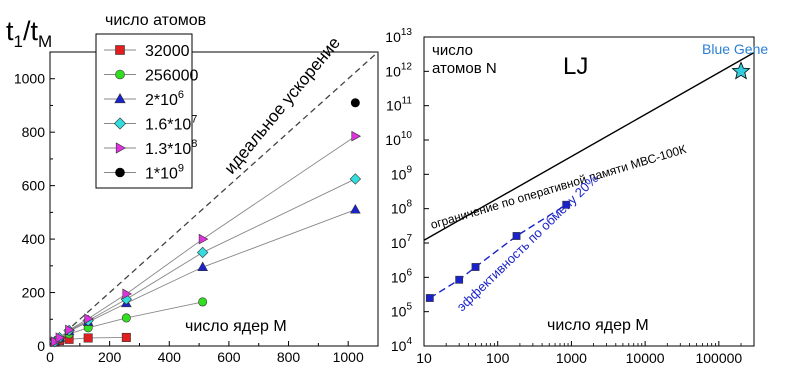  Describe the element at coordinates (167, 51) in the screenshot. I see `legend-label: 32000` at that location.